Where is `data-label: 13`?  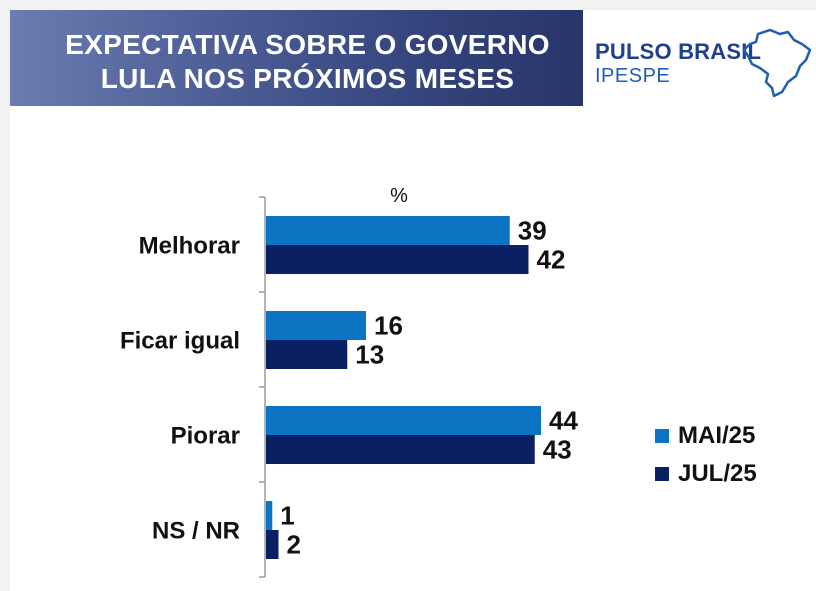 data-label: 13 is located at coordinates (369, 355).